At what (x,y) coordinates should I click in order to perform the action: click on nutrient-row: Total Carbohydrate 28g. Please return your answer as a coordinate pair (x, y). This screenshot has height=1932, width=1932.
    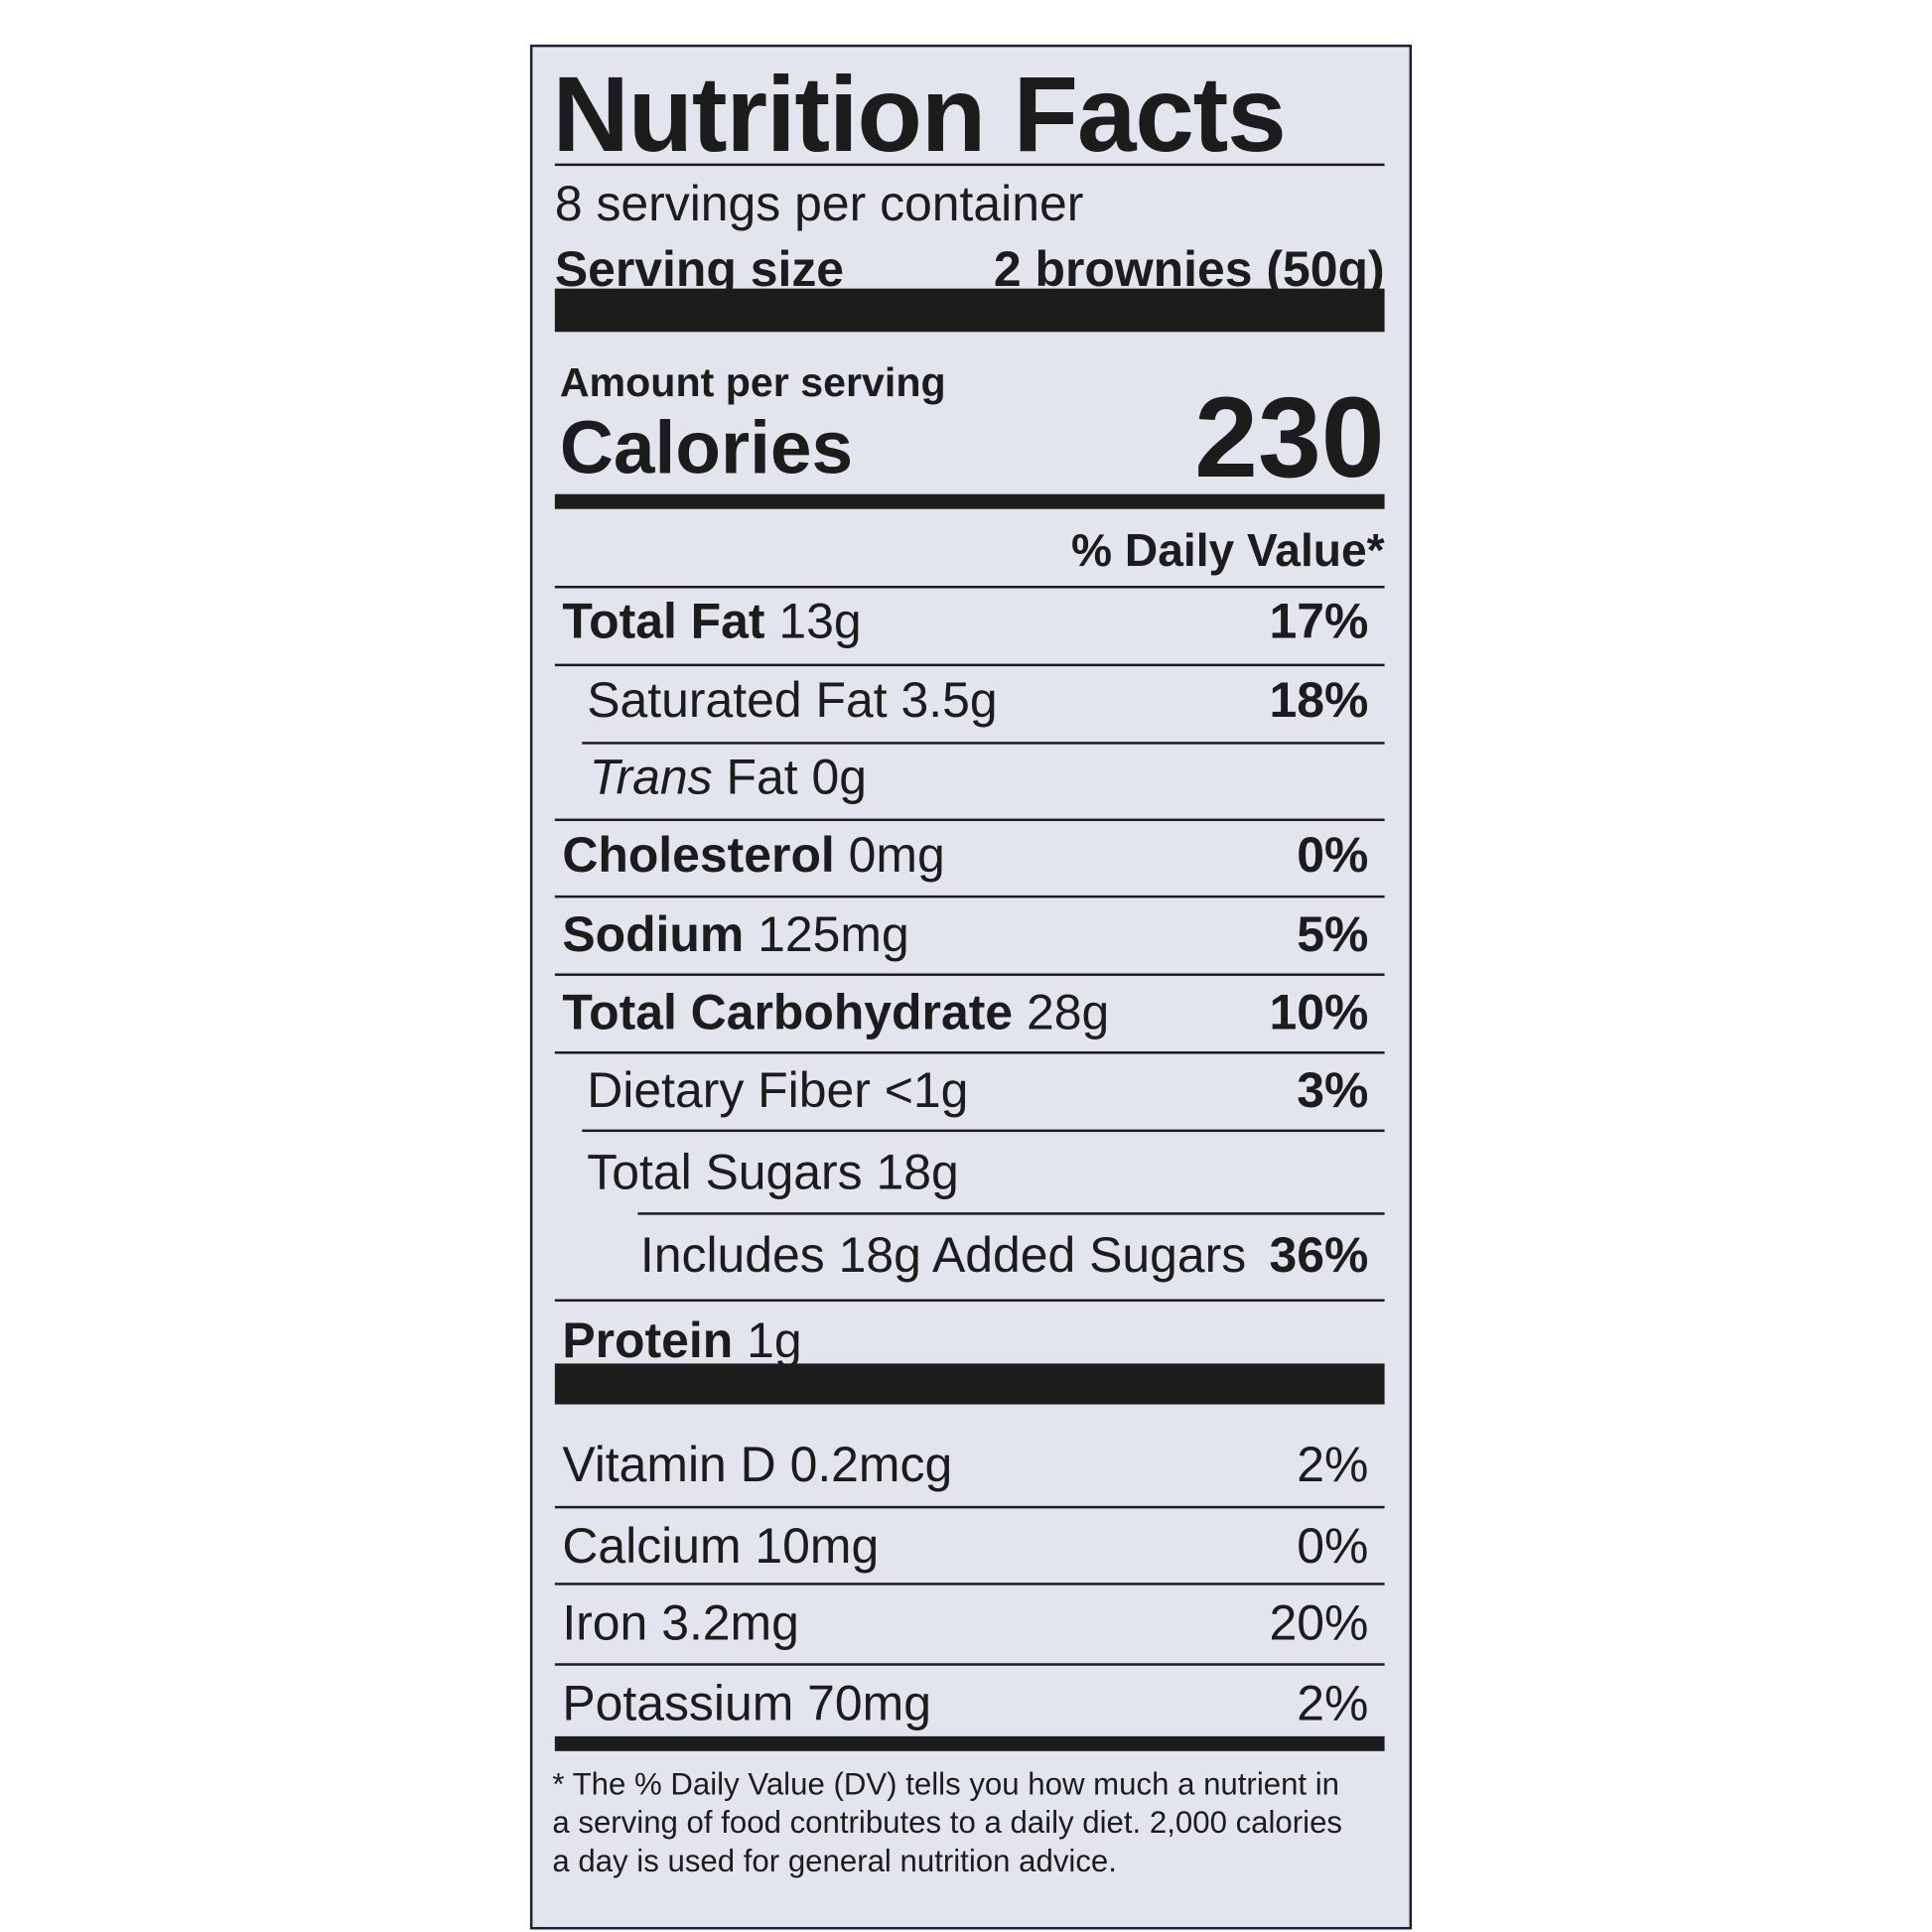
    Looking at the image, I should click on (836, 1012).